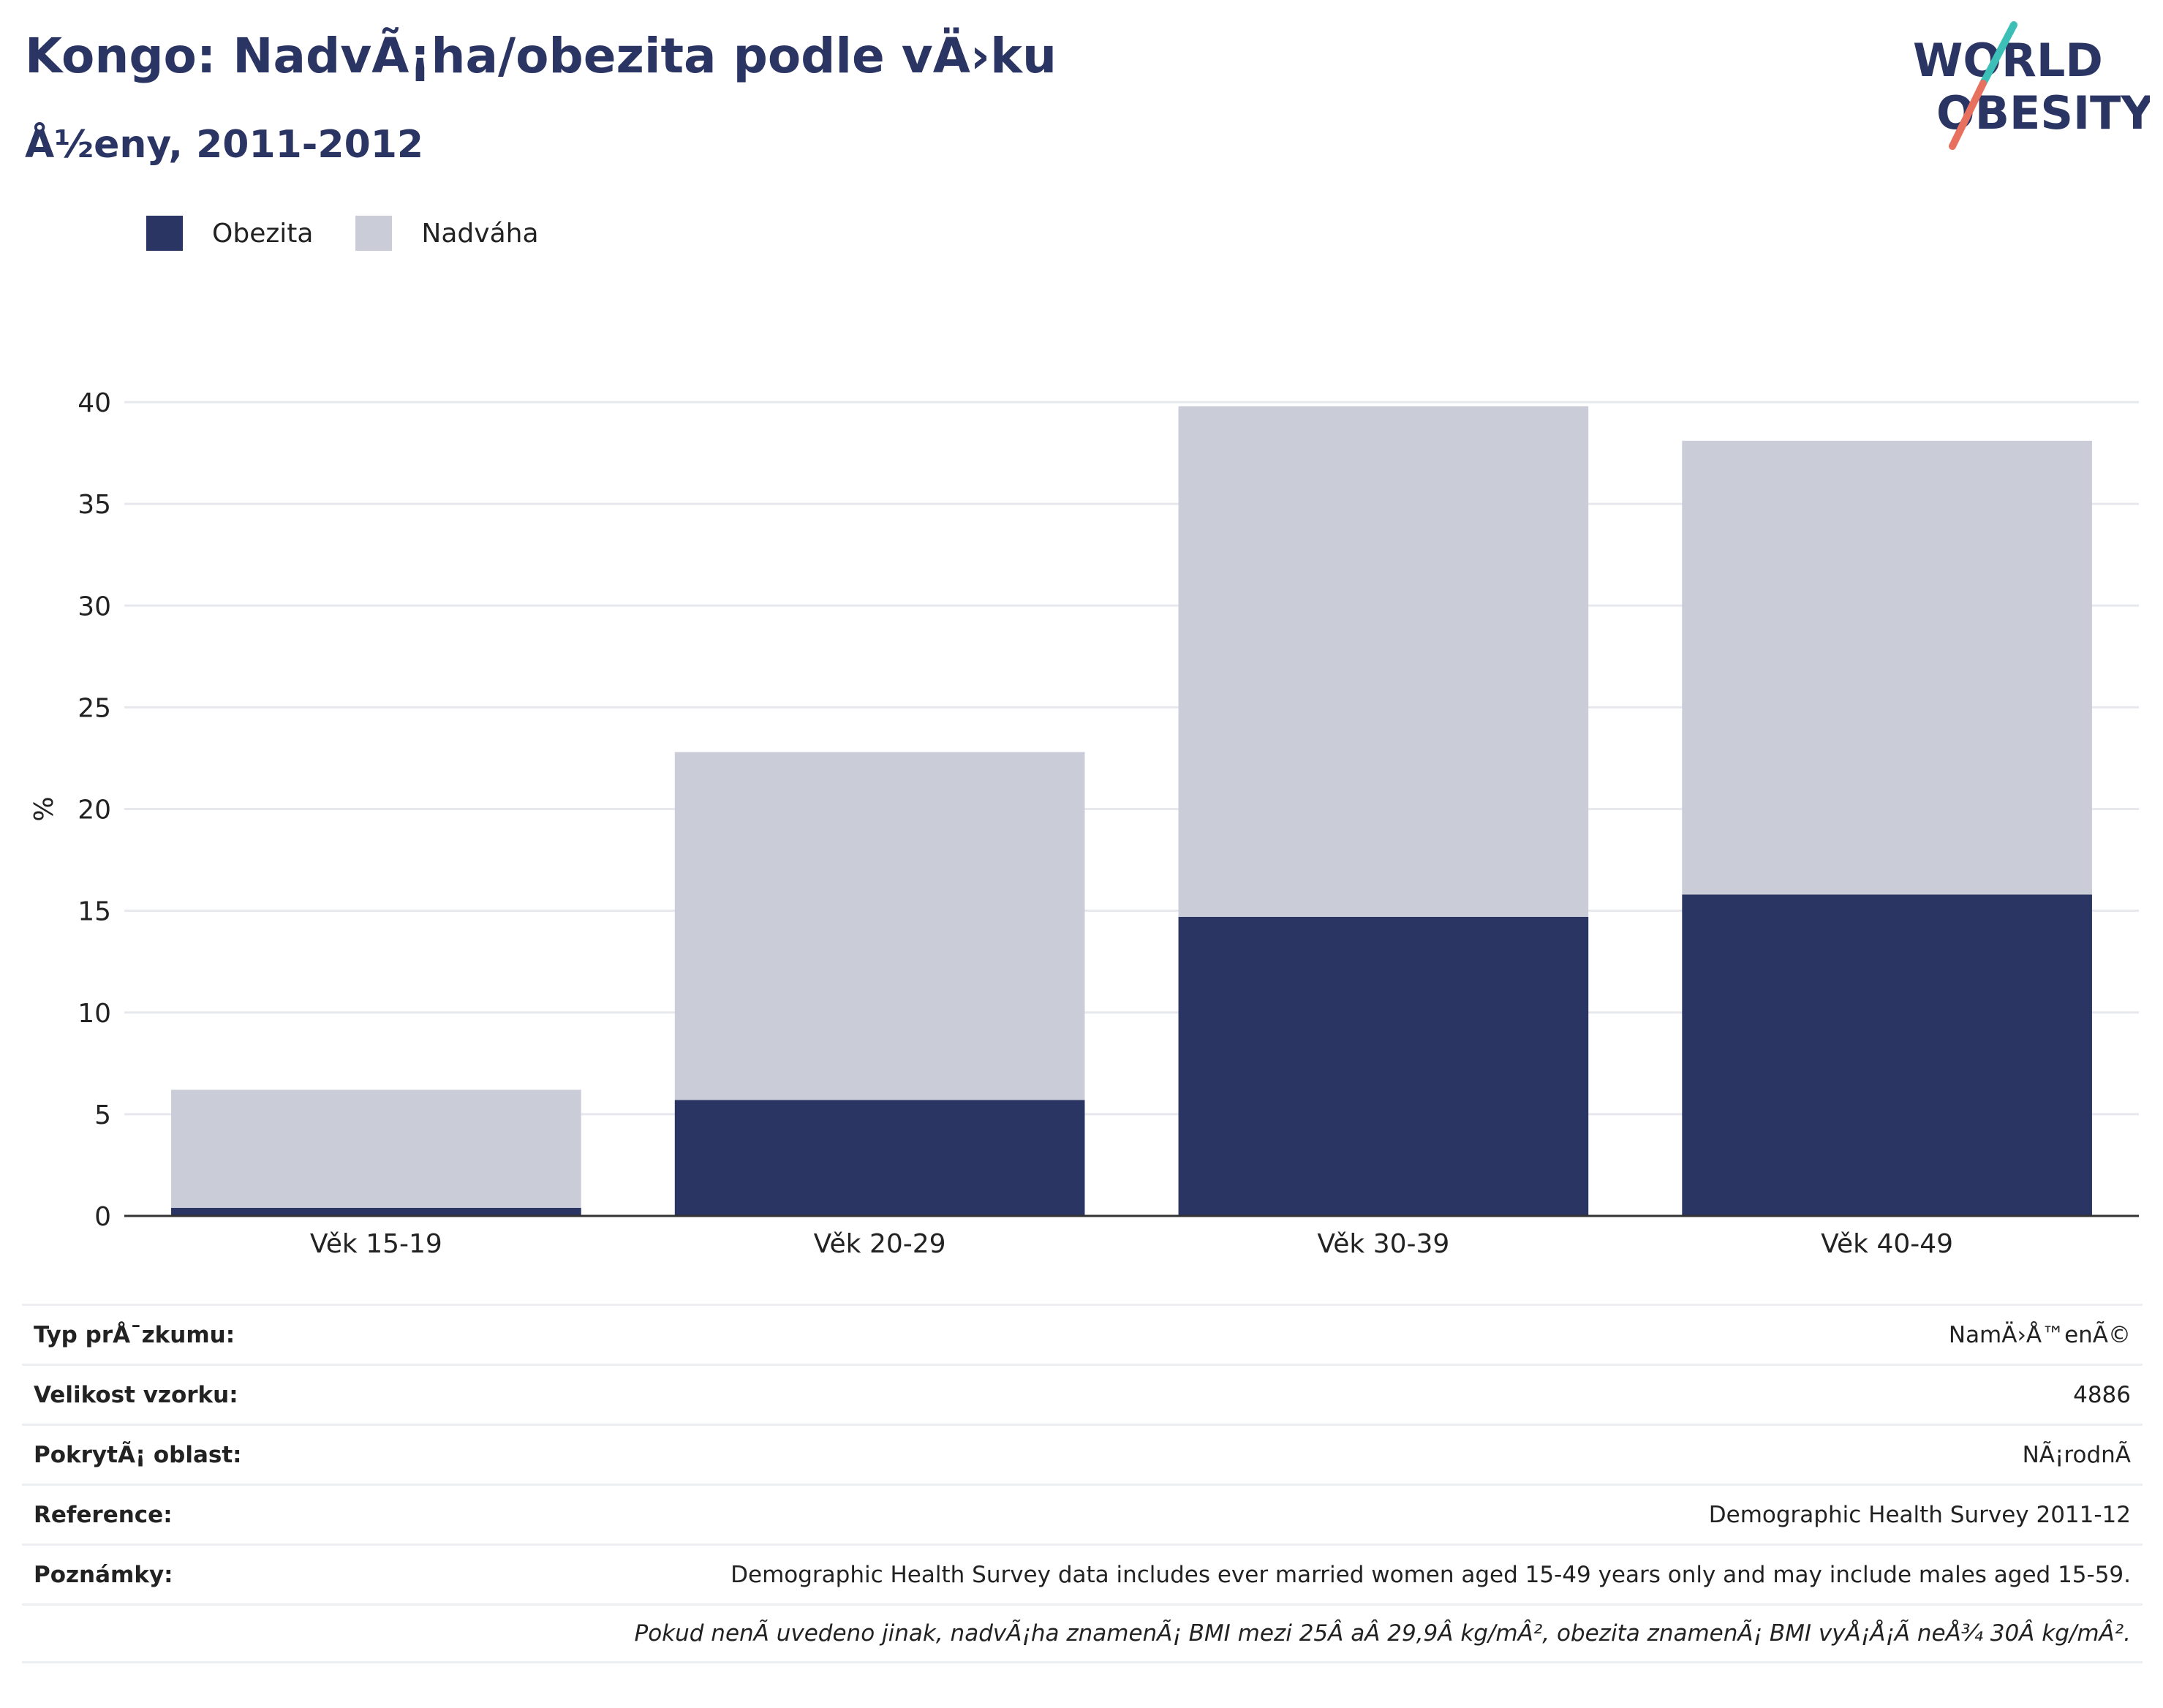 This screenshot has height=1708, width=2163. Describe the element at coordinates (880, 1244) in the screenshot. I see `x-tick-label: Věk 20-29` at that location.